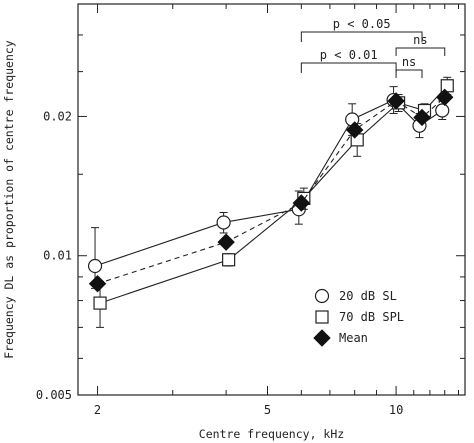 The image size is (474, 443). I want to click on significance-bracket: p < 0.01, so click(348, 60).